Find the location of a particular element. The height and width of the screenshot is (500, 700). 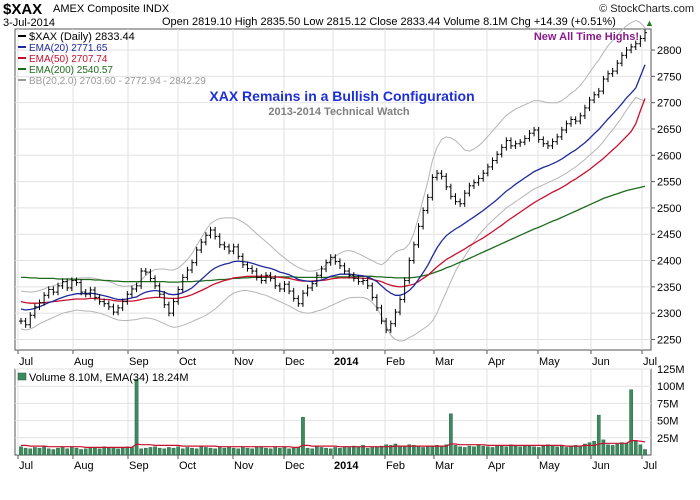

price-tick-label: 2550 is located at coordinates (669, 183).